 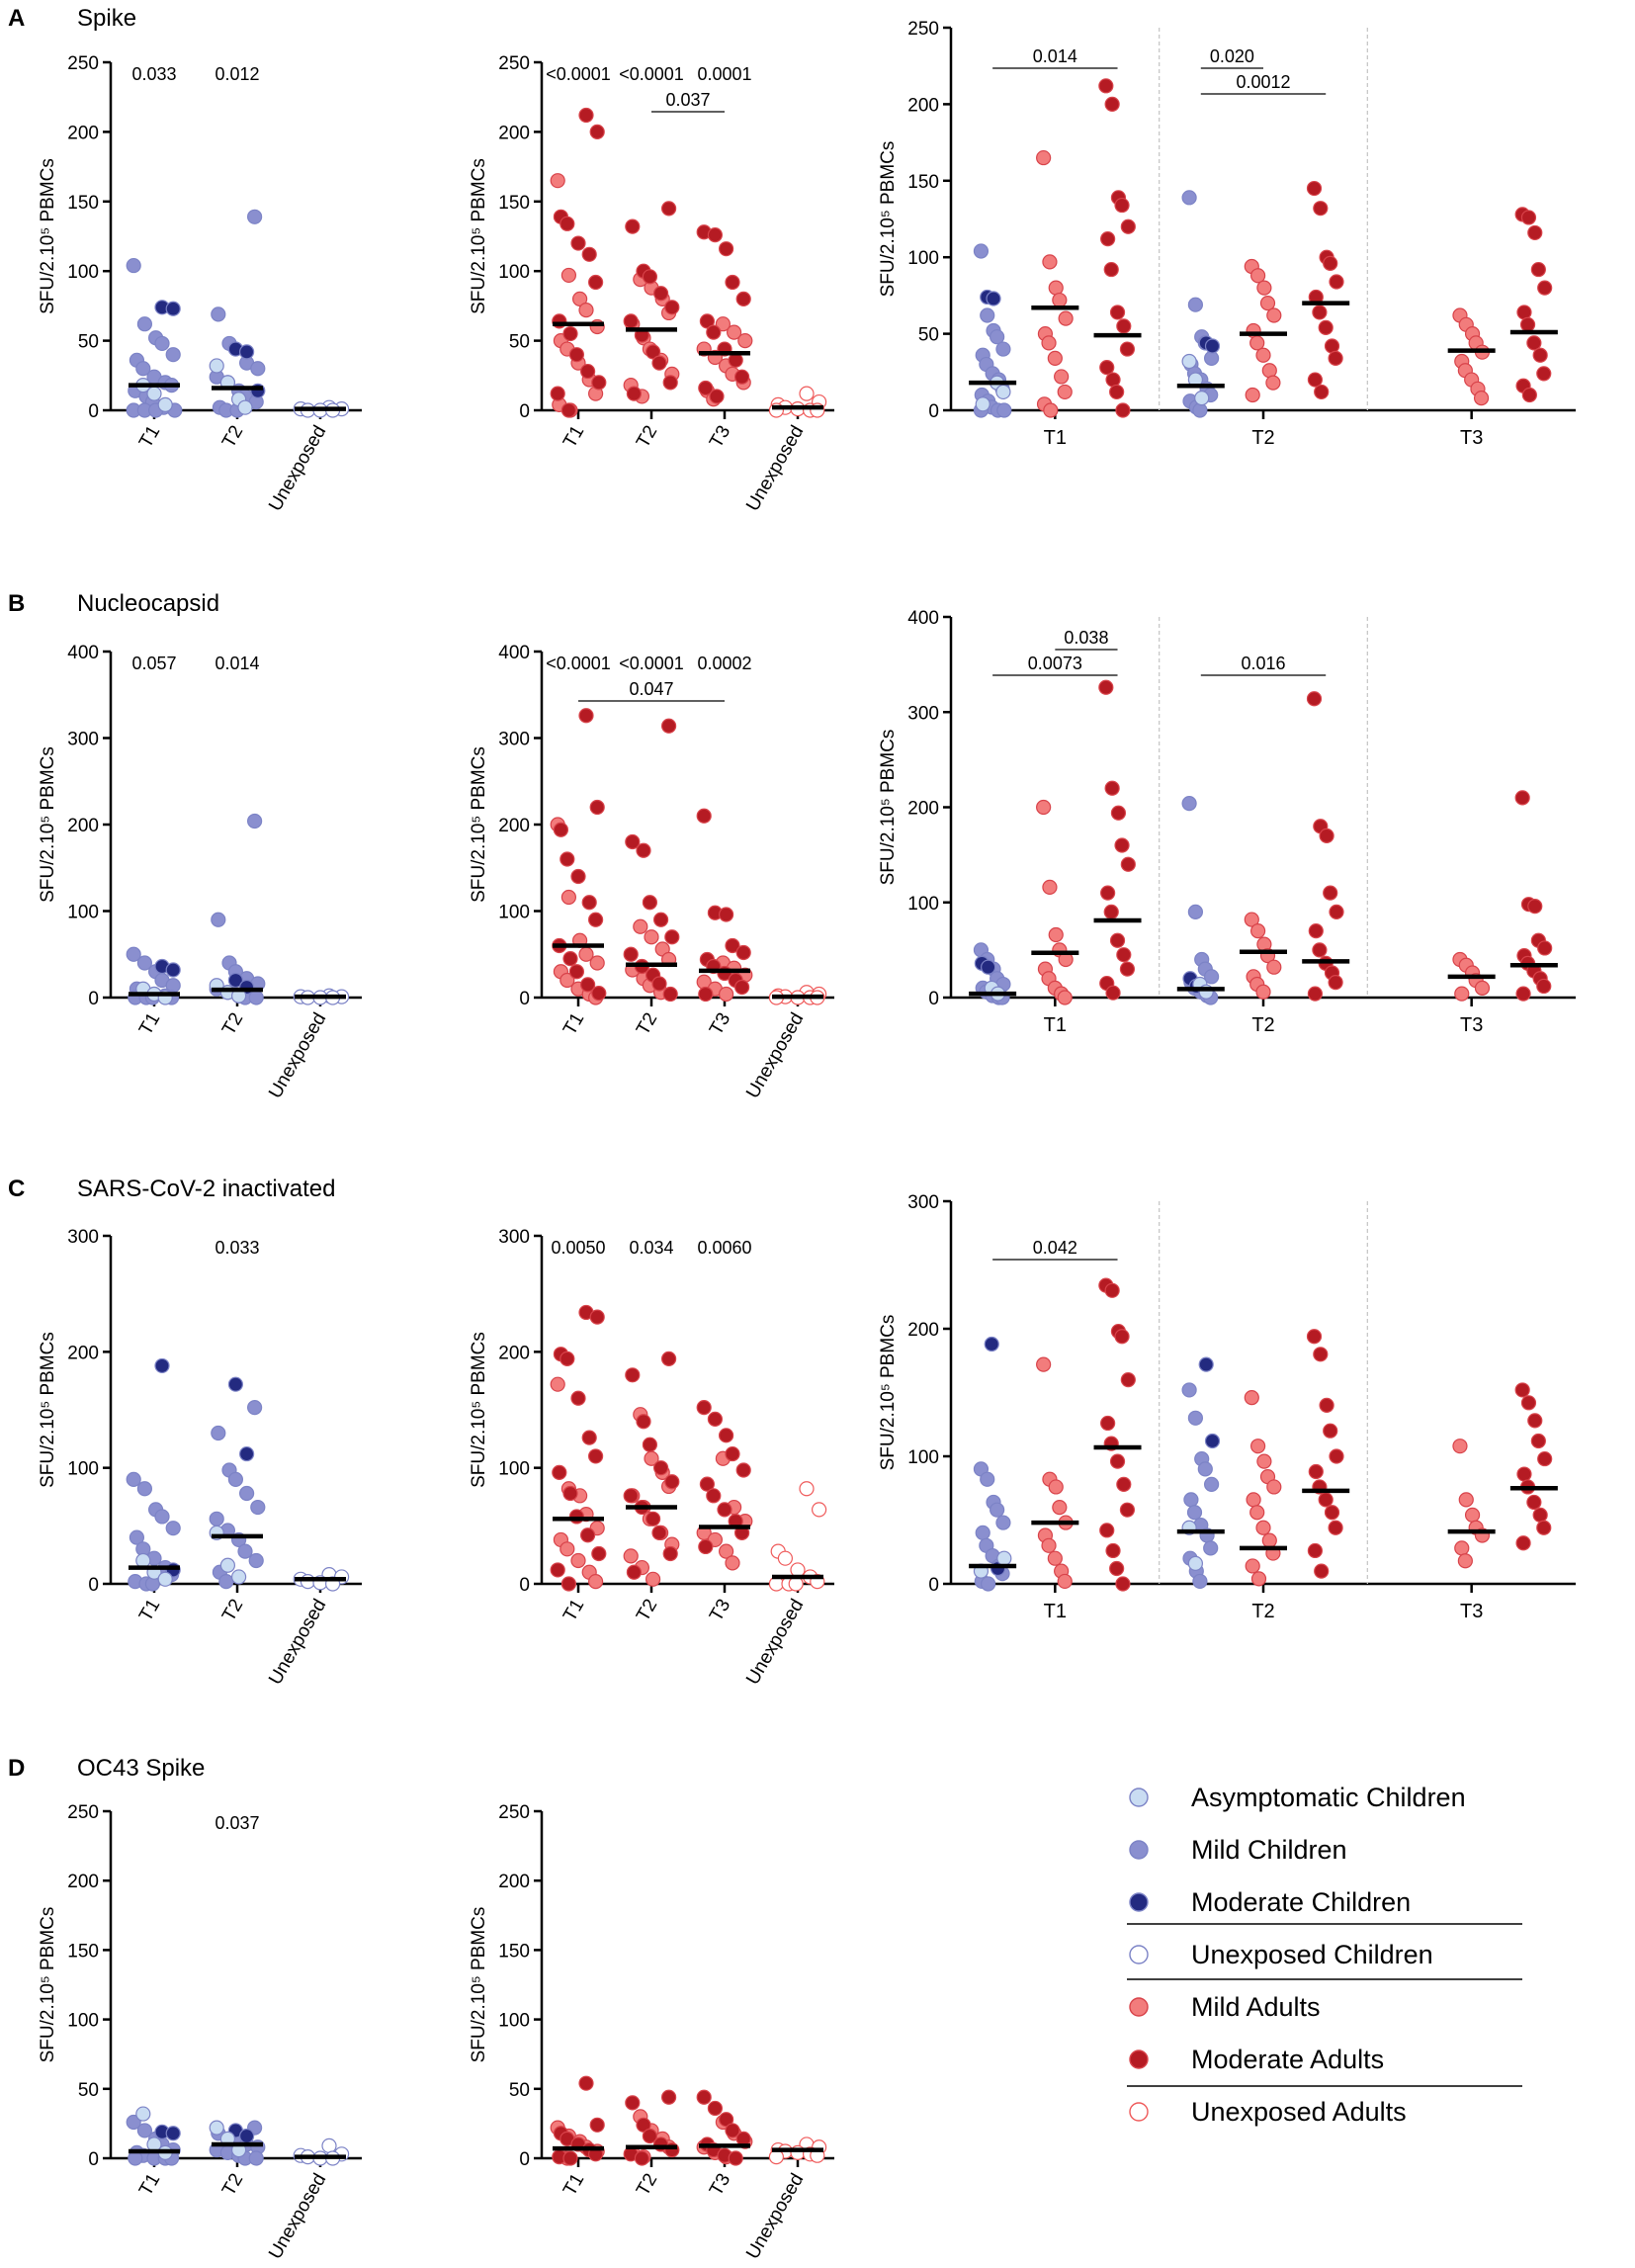 I want to click on data-point-unexposed-adults, so click(x=786, y=1558).